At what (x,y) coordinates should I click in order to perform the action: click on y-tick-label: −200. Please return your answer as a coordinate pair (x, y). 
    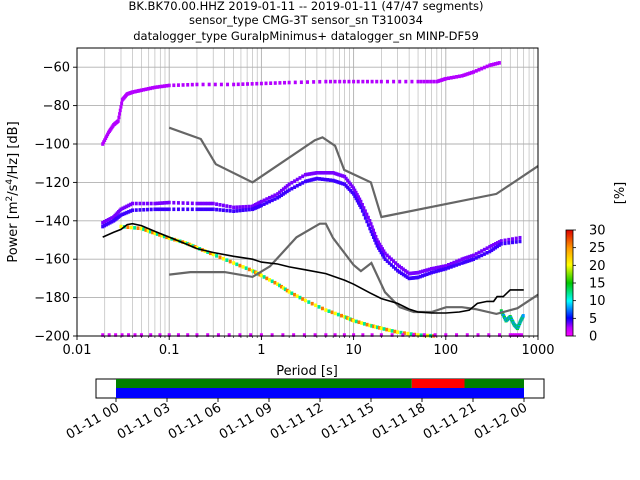
    Looking at the image, I should click on (52, 337).